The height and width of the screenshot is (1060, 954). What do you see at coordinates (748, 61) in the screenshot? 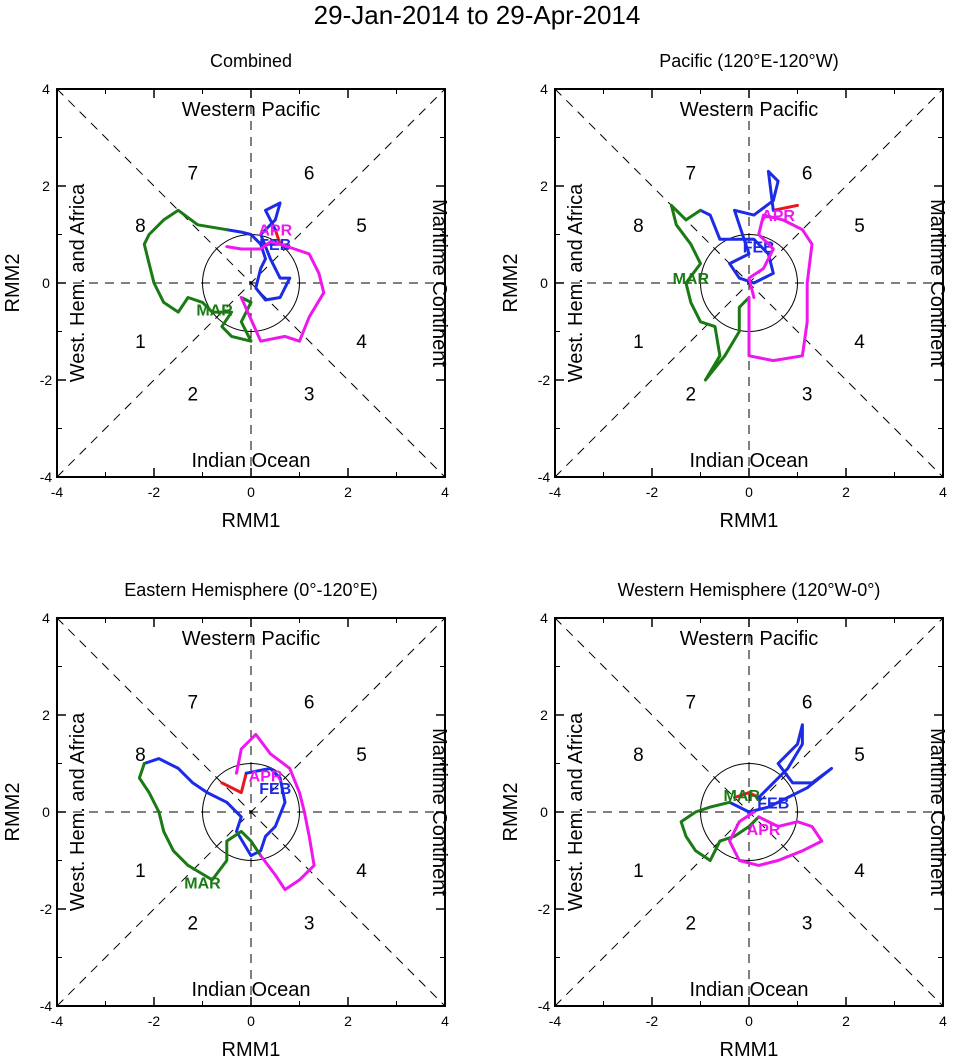
I see `panel-title: Pacific (120°E-120°W)` at bounding box center [748, 61].